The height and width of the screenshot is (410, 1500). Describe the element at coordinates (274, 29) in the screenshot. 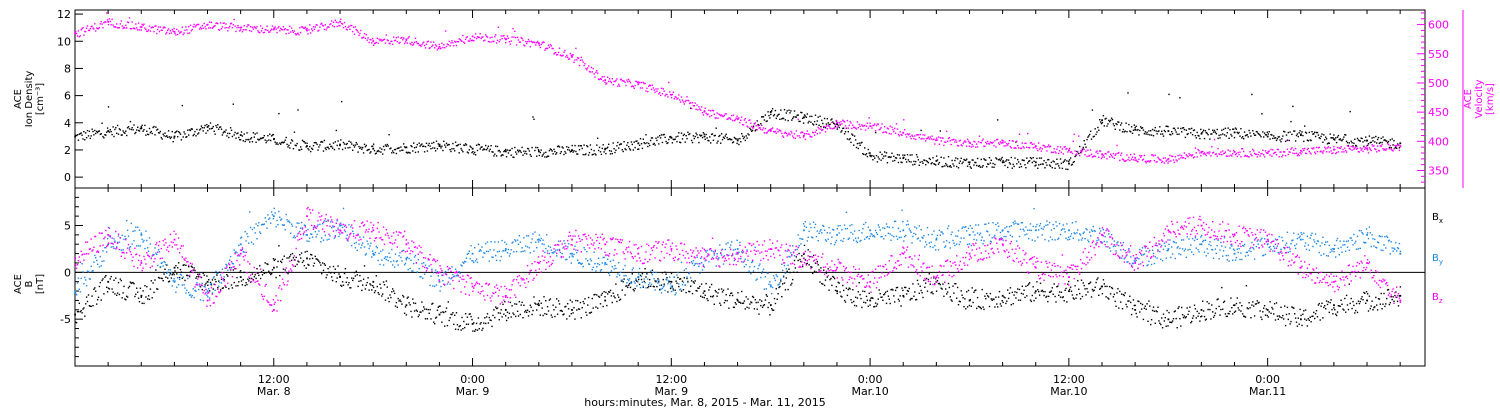

I see `velocity-series-point` at that location.